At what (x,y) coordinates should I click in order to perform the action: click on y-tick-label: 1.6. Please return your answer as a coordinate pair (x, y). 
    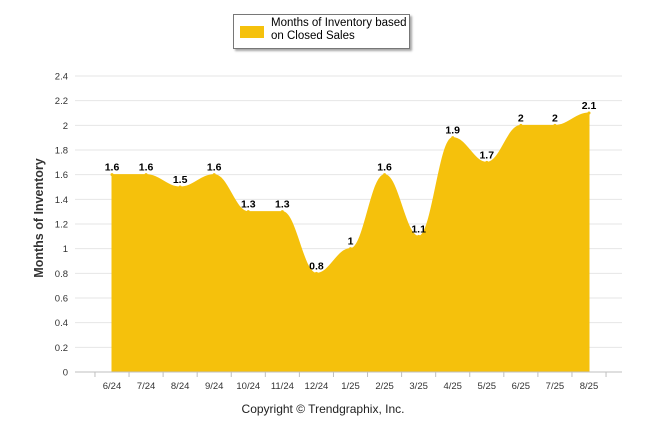
    Looking at the image, I should click on (61, 175).